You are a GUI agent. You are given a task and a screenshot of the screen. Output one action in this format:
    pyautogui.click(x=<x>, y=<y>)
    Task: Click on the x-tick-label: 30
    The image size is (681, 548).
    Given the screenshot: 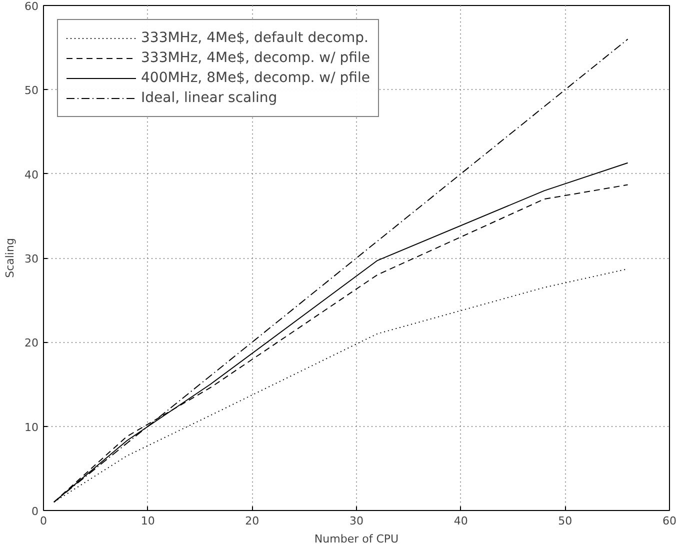 What is the action you would take?
    pyautogui.click(x=357, y=521)
    